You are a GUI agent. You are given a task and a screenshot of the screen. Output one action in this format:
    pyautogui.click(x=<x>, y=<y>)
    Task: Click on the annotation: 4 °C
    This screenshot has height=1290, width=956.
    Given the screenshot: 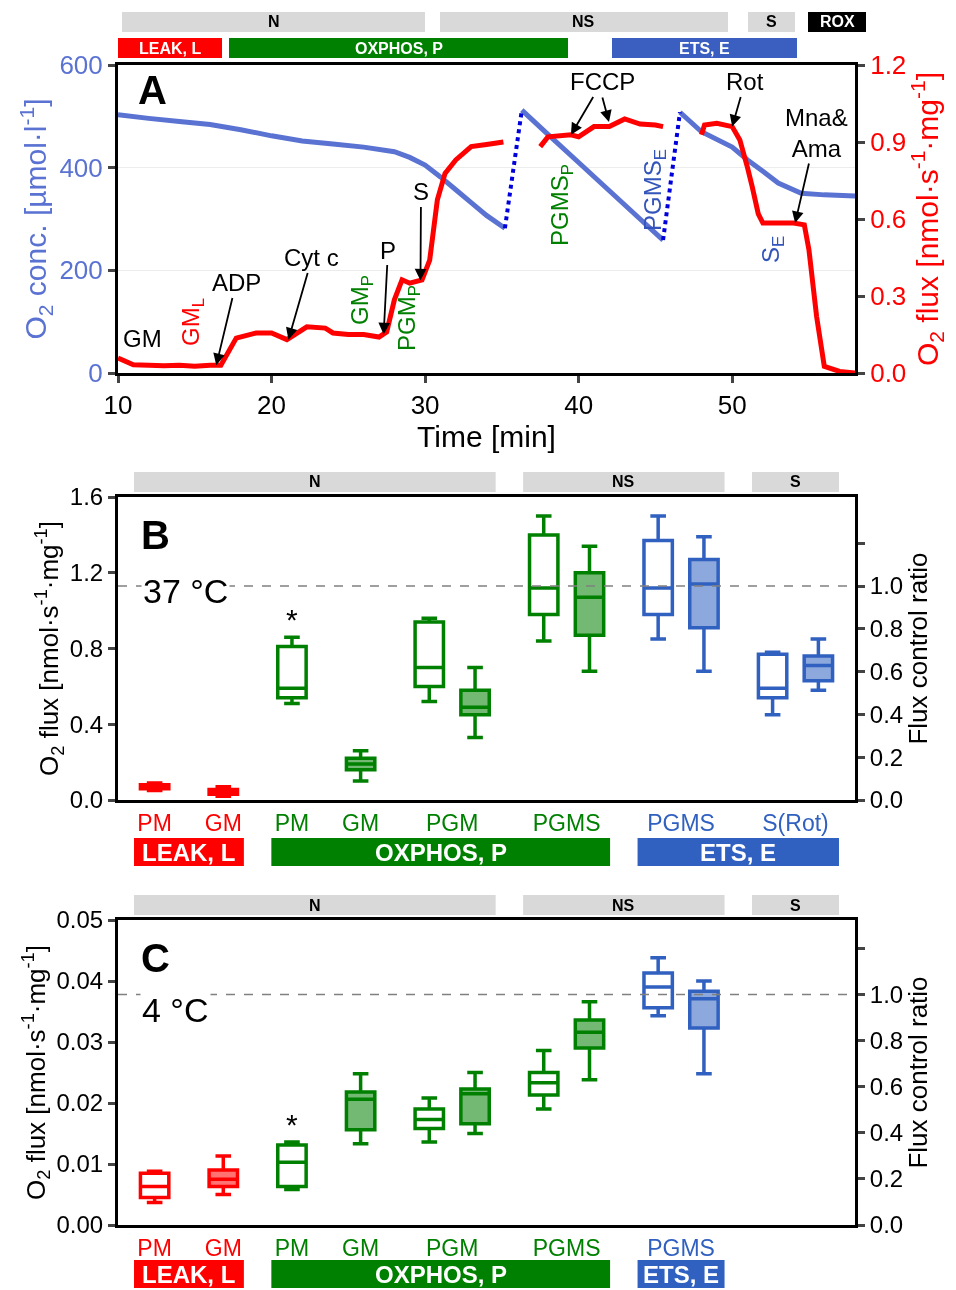 What is the action you would take?
    pyautogui.click(x=175, y=1010)
    